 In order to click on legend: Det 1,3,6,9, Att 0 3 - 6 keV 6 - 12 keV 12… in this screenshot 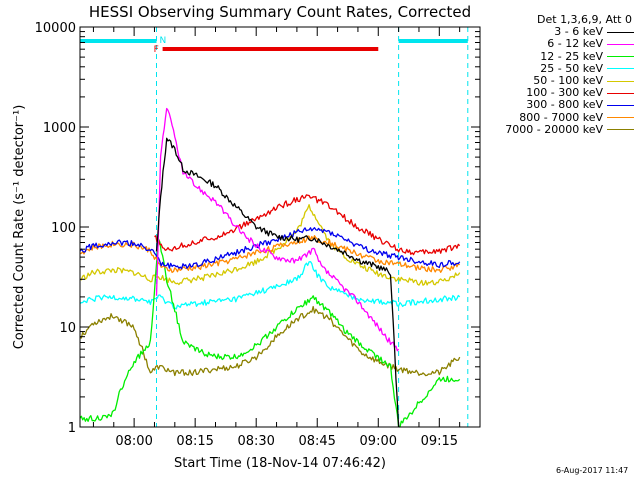, I will do `click(563, 74)`.